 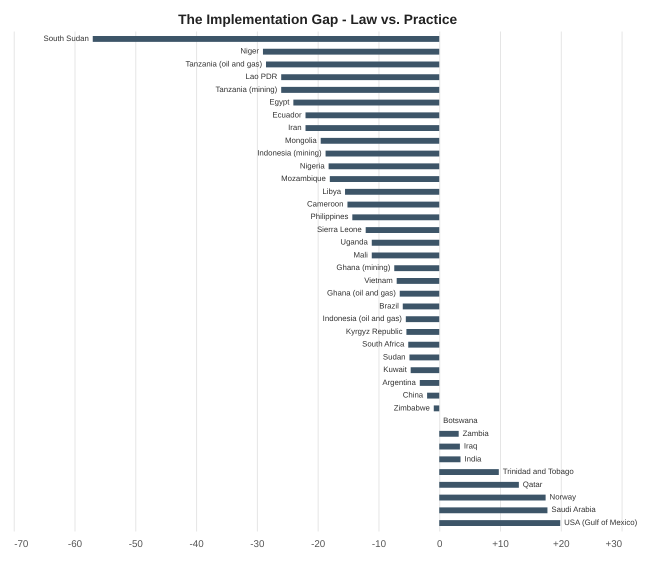 What do you see at coordinates (136, 544) in the screenshot?
I see `x-tick-label: -50` at bounding box center [136, 544].